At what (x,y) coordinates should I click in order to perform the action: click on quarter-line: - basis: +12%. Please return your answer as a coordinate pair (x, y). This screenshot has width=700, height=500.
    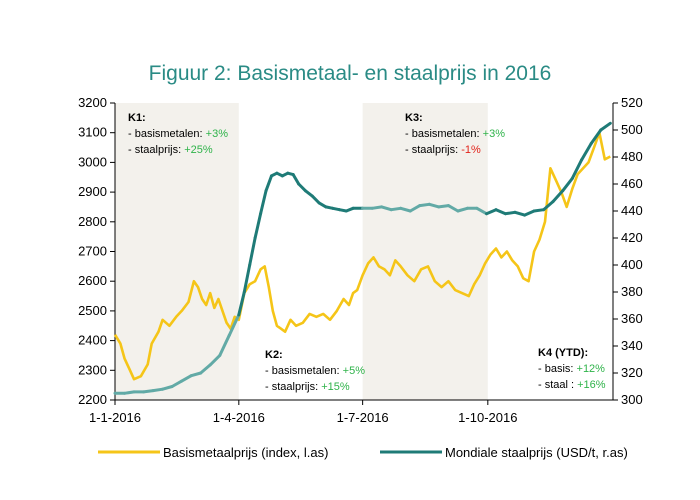
    Looking at the image, I should click on (571, 369).